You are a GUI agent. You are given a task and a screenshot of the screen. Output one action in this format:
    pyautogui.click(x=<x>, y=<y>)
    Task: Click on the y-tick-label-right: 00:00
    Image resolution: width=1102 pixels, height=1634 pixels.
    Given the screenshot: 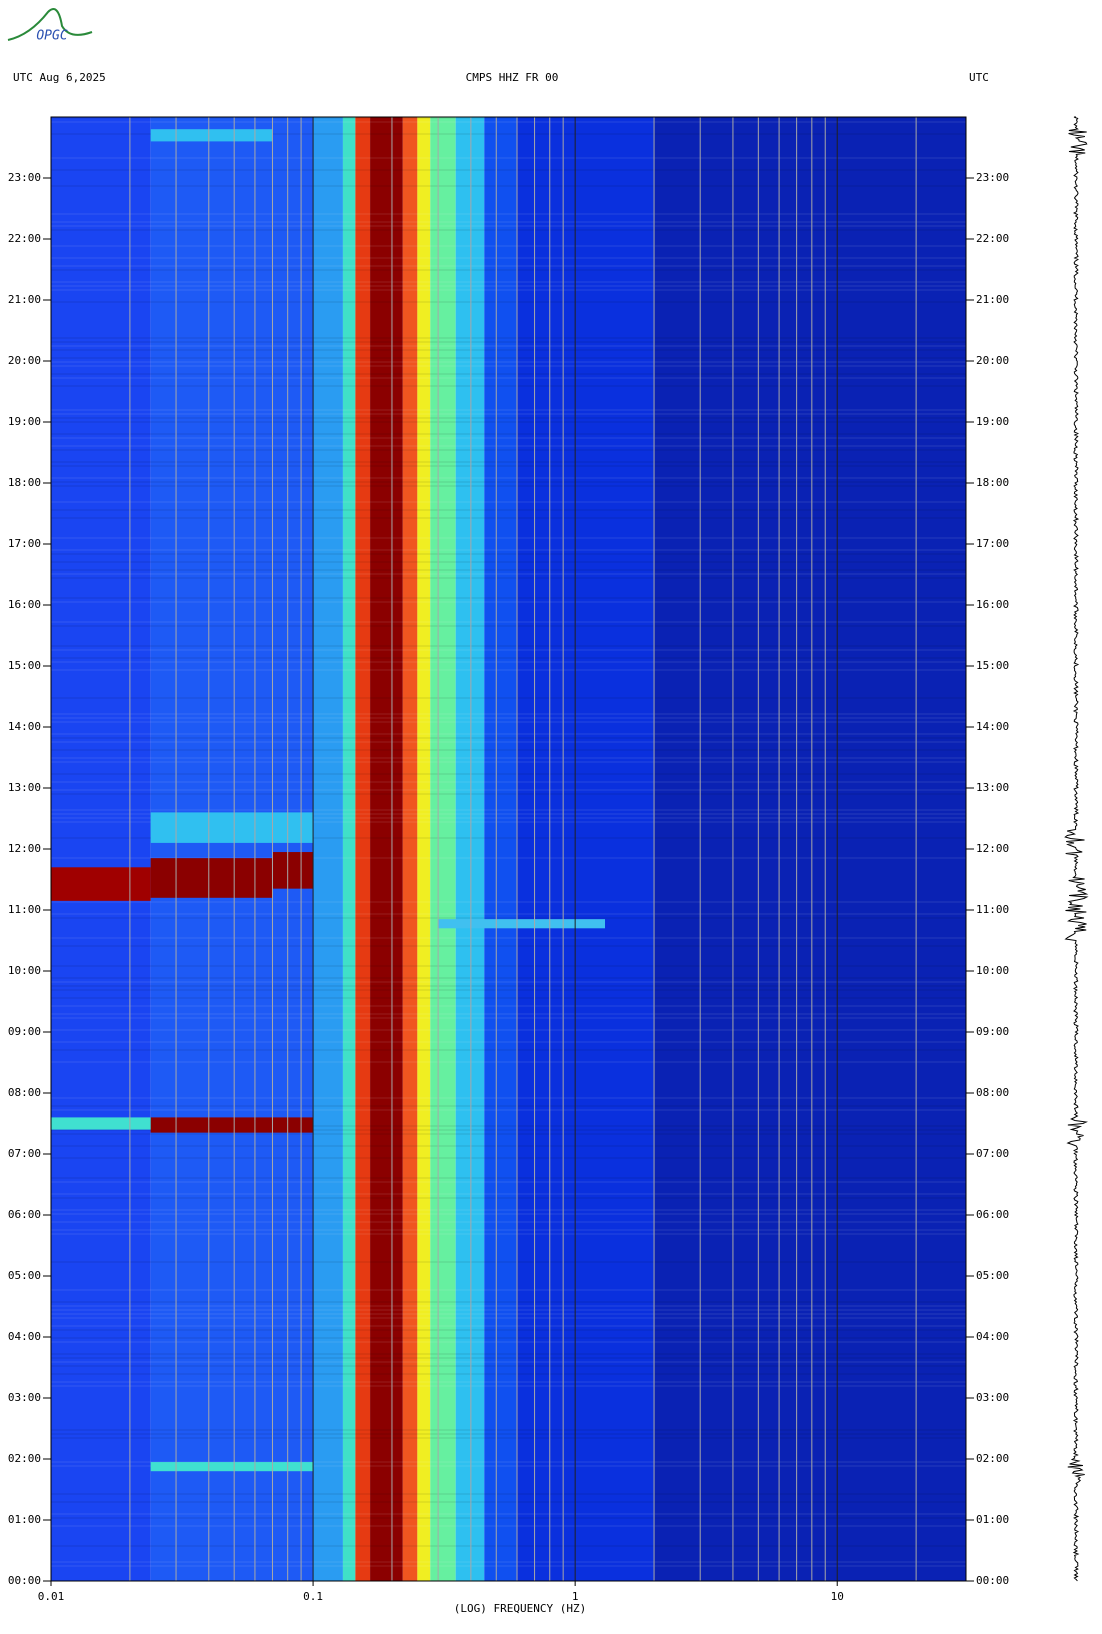 What is the action you would take?
    pyautogui.click(x=992, y=1580)
    